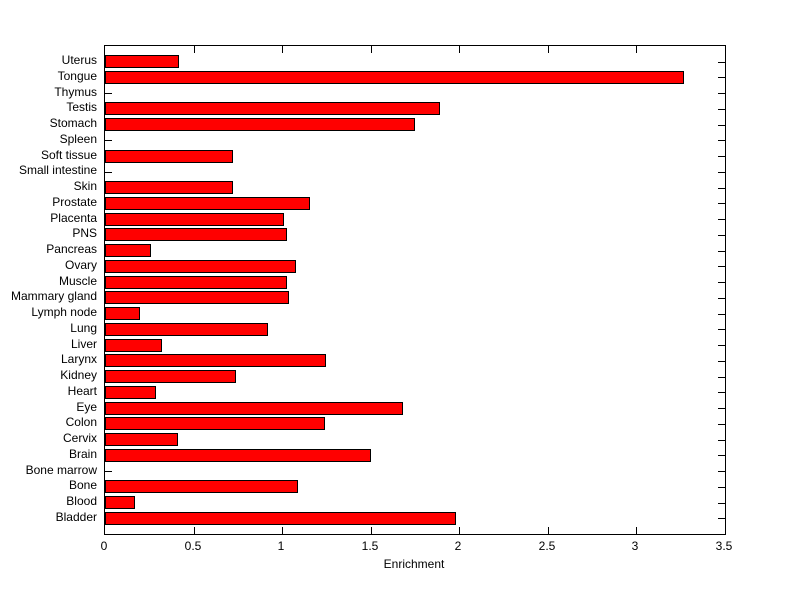 Image resolution: width=800 pixels, height=599 pixels. I want to click on x-tick-label: 2.5, so click(547, 546).